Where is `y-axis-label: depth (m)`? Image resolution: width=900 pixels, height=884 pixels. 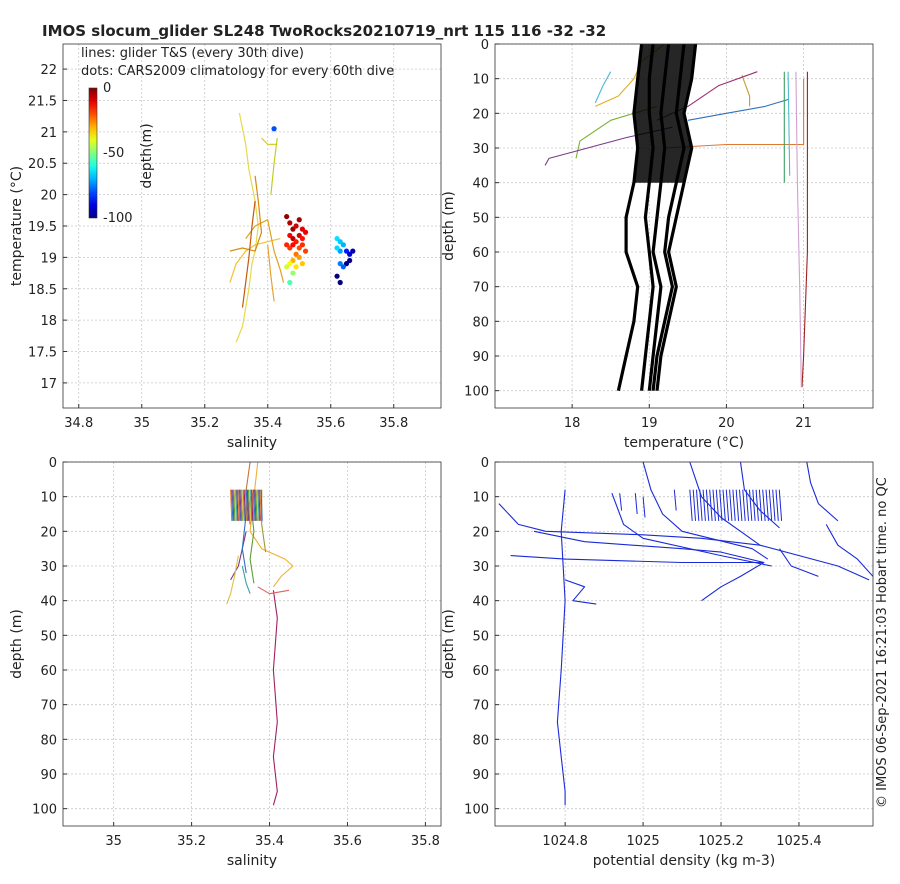 y-axis-label: depth (m) is located at coordinates (449, 644).